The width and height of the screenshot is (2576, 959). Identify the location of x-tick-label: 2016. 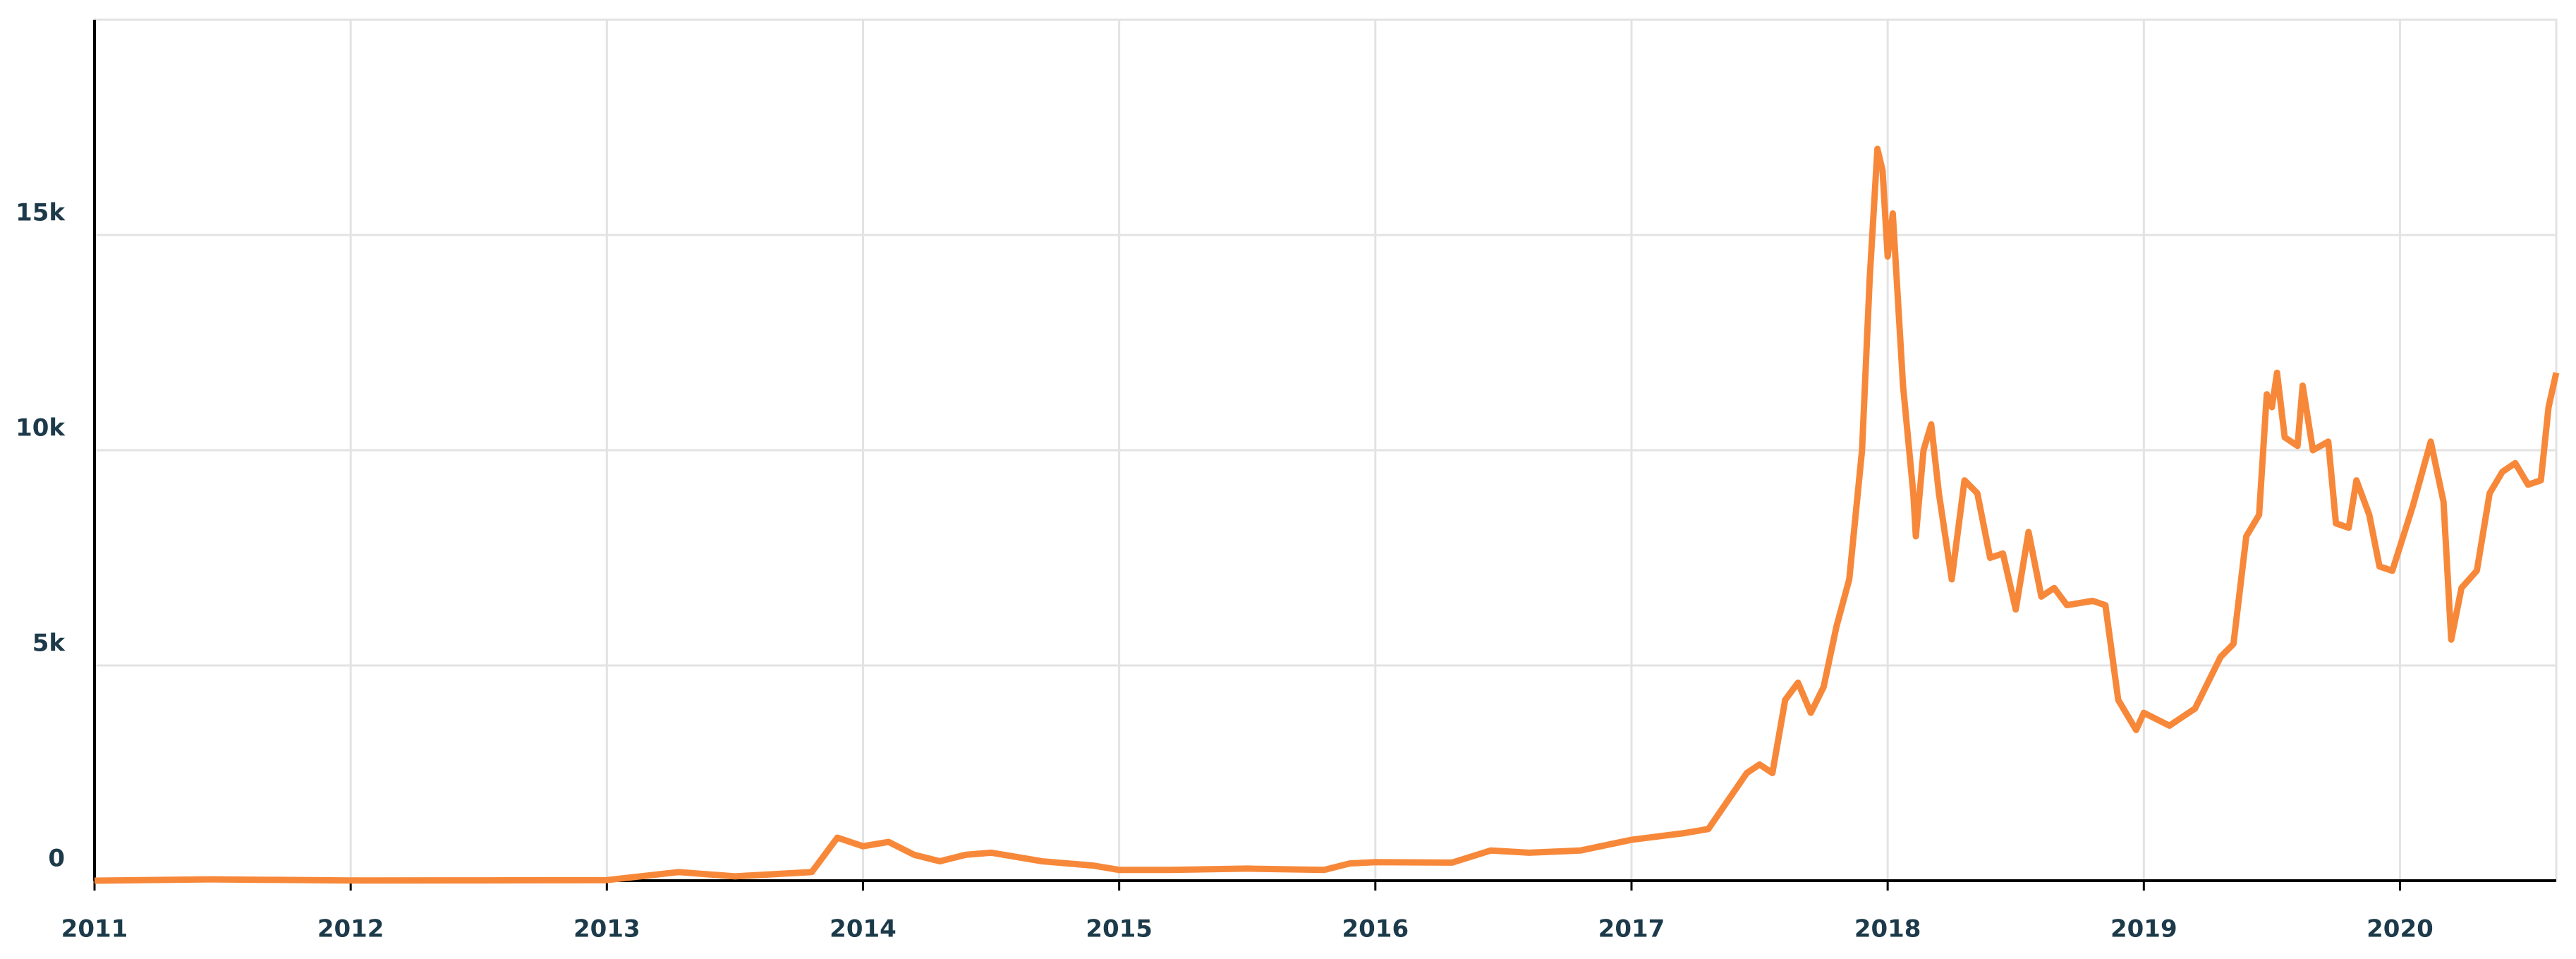
(1375, 929).